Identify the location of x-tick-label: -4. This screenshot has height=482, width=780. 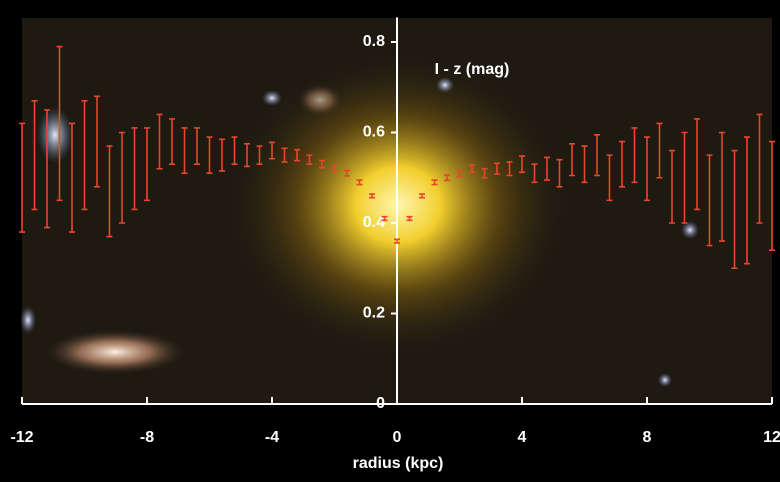
(272, 437).